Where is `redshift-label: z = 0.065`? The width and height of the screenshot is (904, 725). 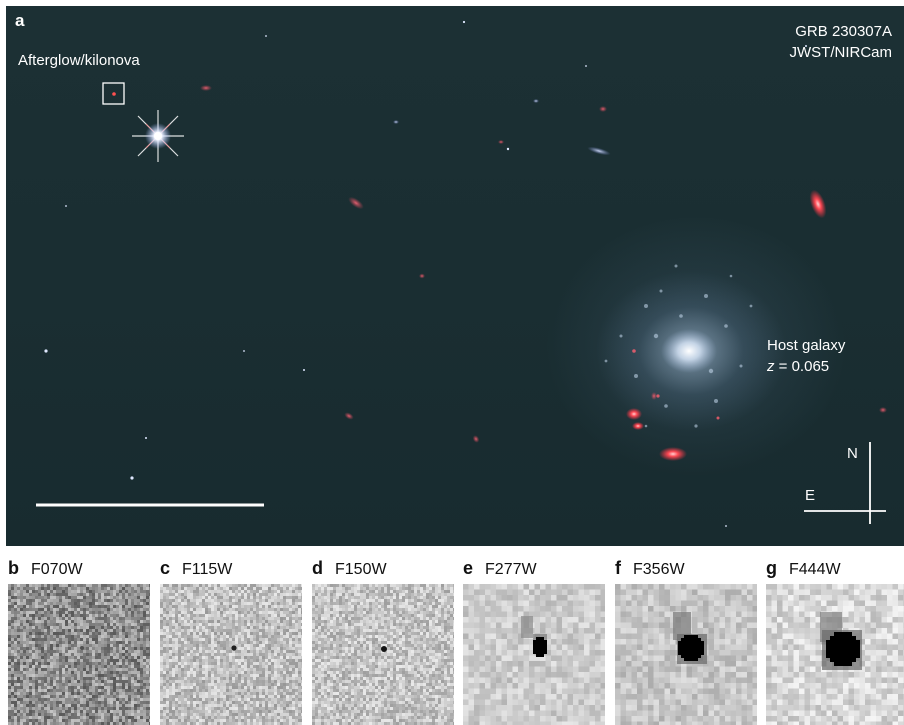
redshift-label: z = 0.065 is located at coordinates (798, 367).